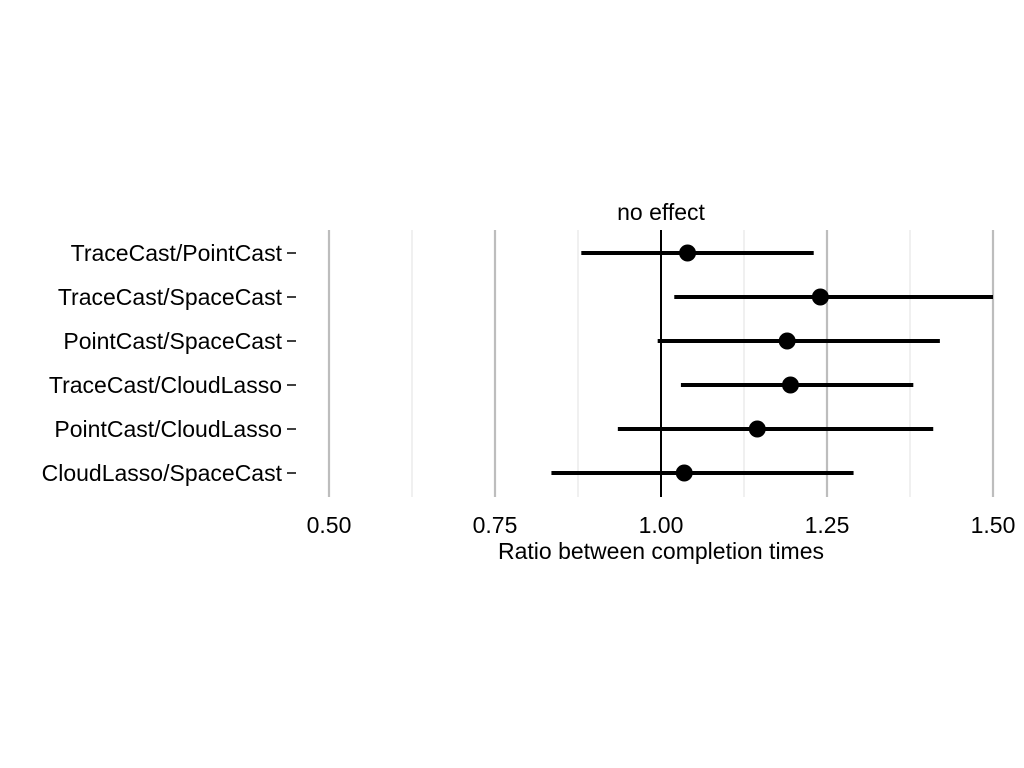 This screenshot has width=1024, height=768. Describe the element at coordinates (661, 551) in the screenshot. I see `x-axis-title: Ratio between completion times` at that location.